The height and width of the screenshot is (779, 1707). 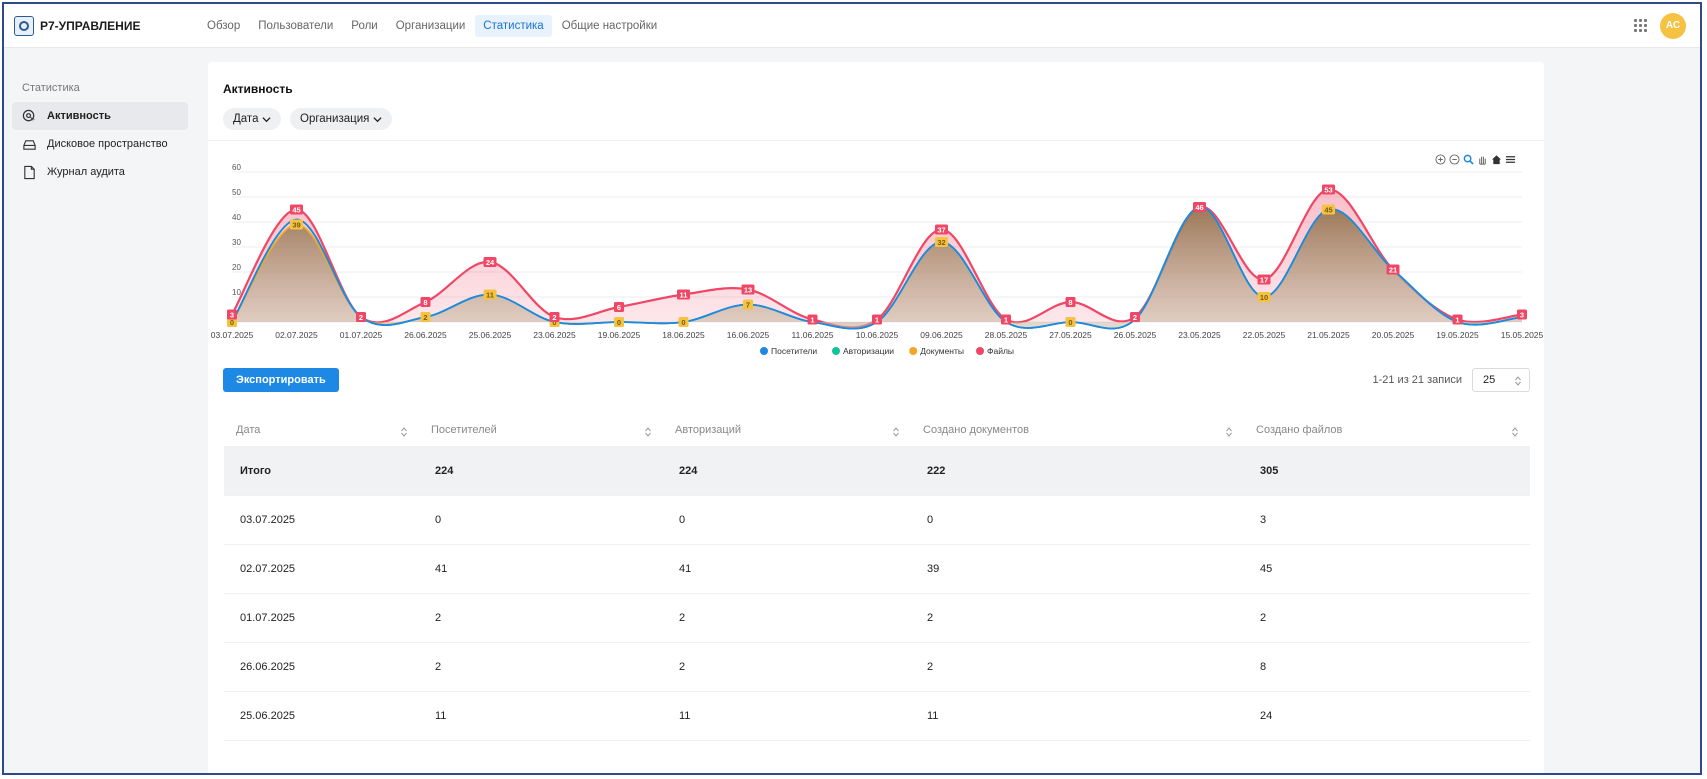 What do you see at coordinates (236, 242) in the screenshot?
I see `y-tick-label: 30` at bounding box center [236, 242].